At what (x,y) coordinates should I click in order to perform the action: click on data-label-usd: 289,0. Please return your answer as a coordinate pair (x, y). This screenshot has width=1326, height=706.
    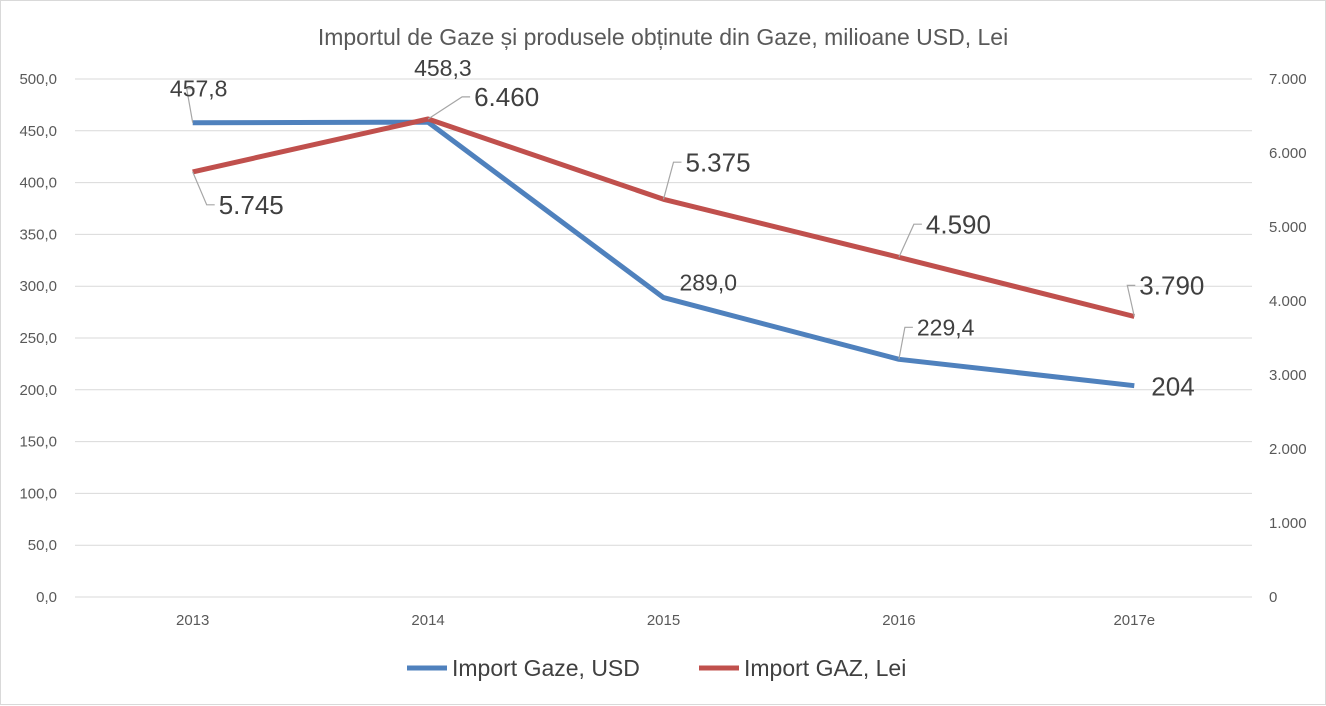
    Looking at the image, I should click on (709, 283).